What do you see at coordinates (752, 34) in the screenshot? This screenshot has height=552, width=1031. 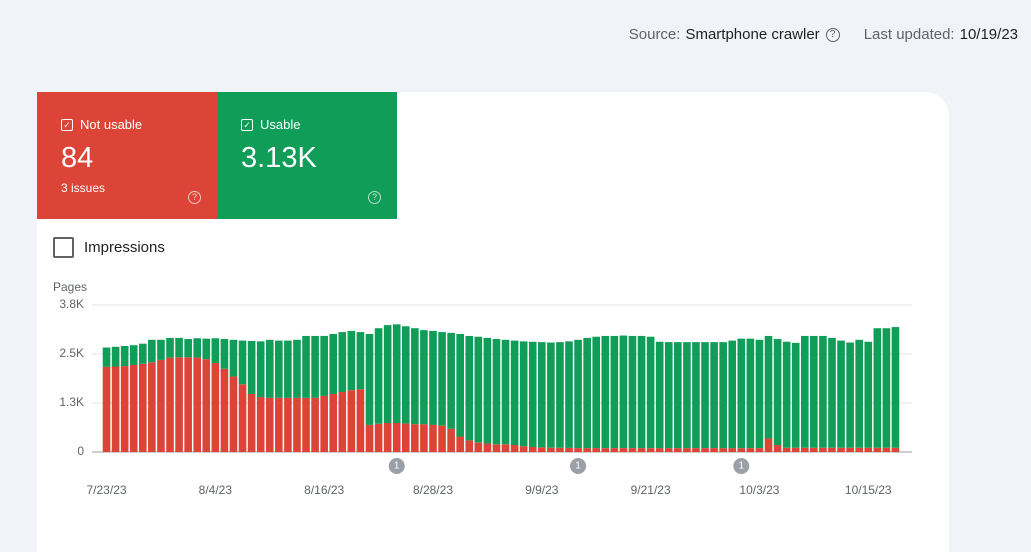 I see `source: Smartphone crawler` at bounding box center [752, 34].